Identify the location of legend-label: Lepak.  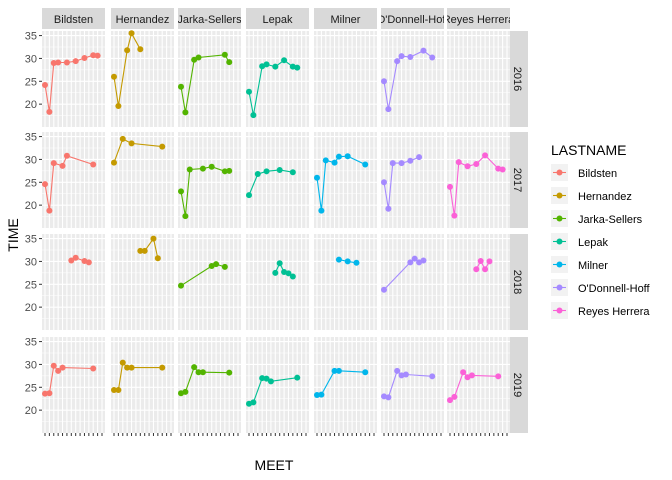
(593, 243).